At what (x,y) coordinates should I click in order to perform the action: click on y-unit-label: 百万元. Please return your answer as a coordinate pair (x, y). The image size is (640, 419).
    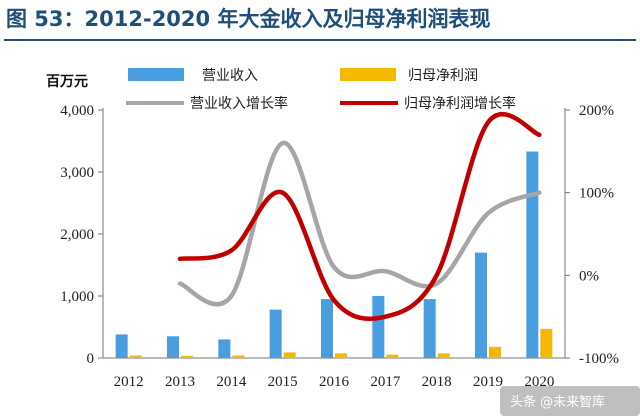
    Looking at the image, I should click on (67, 82).